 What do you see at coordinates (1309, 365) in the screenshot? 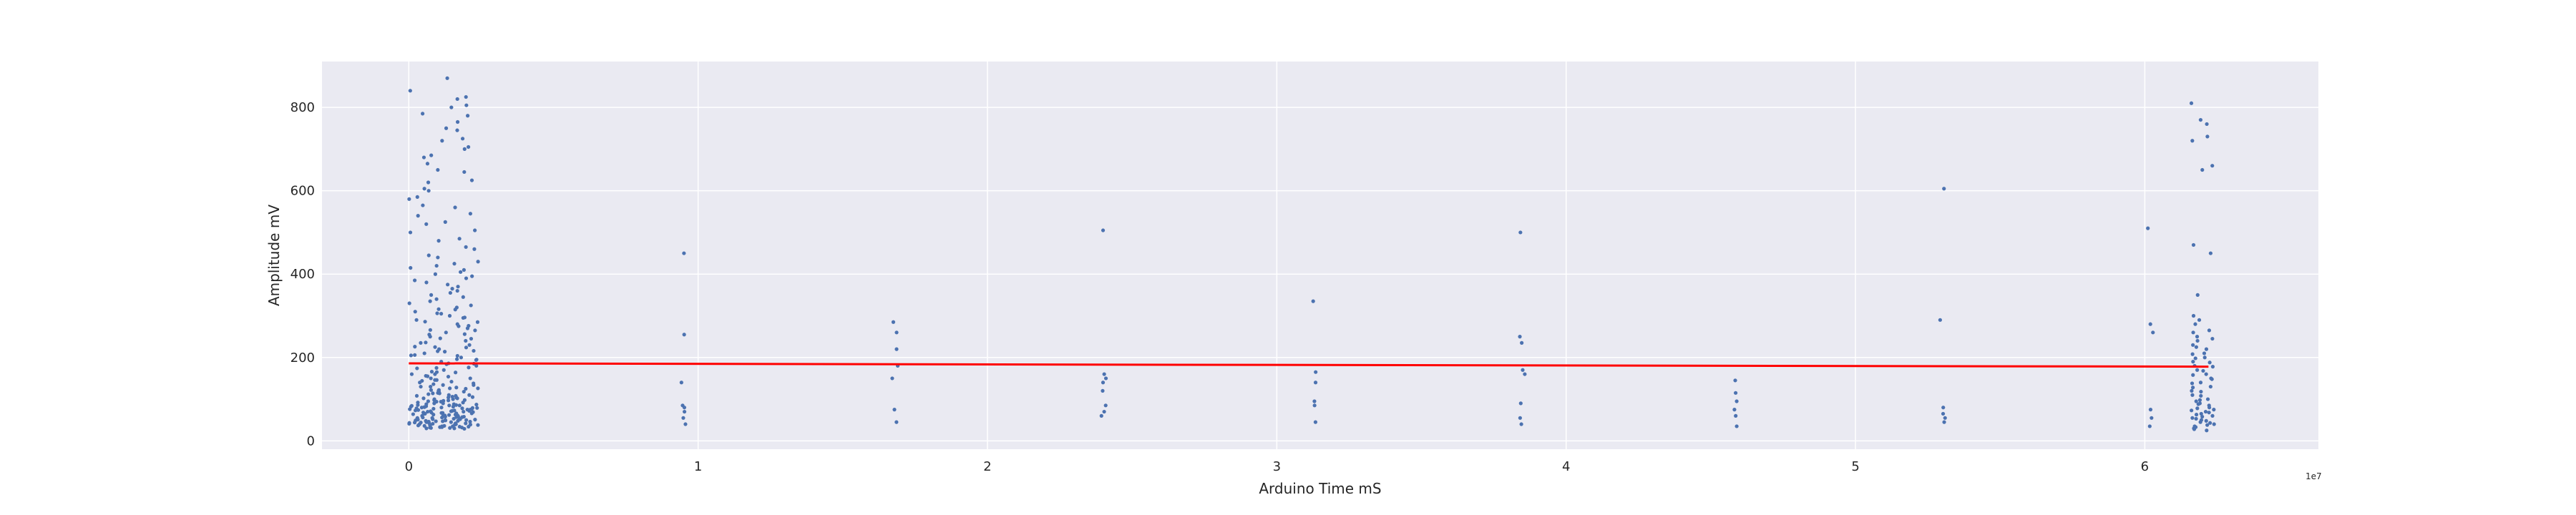
I see `trend-line-group` at bounding box center [1309, 365].